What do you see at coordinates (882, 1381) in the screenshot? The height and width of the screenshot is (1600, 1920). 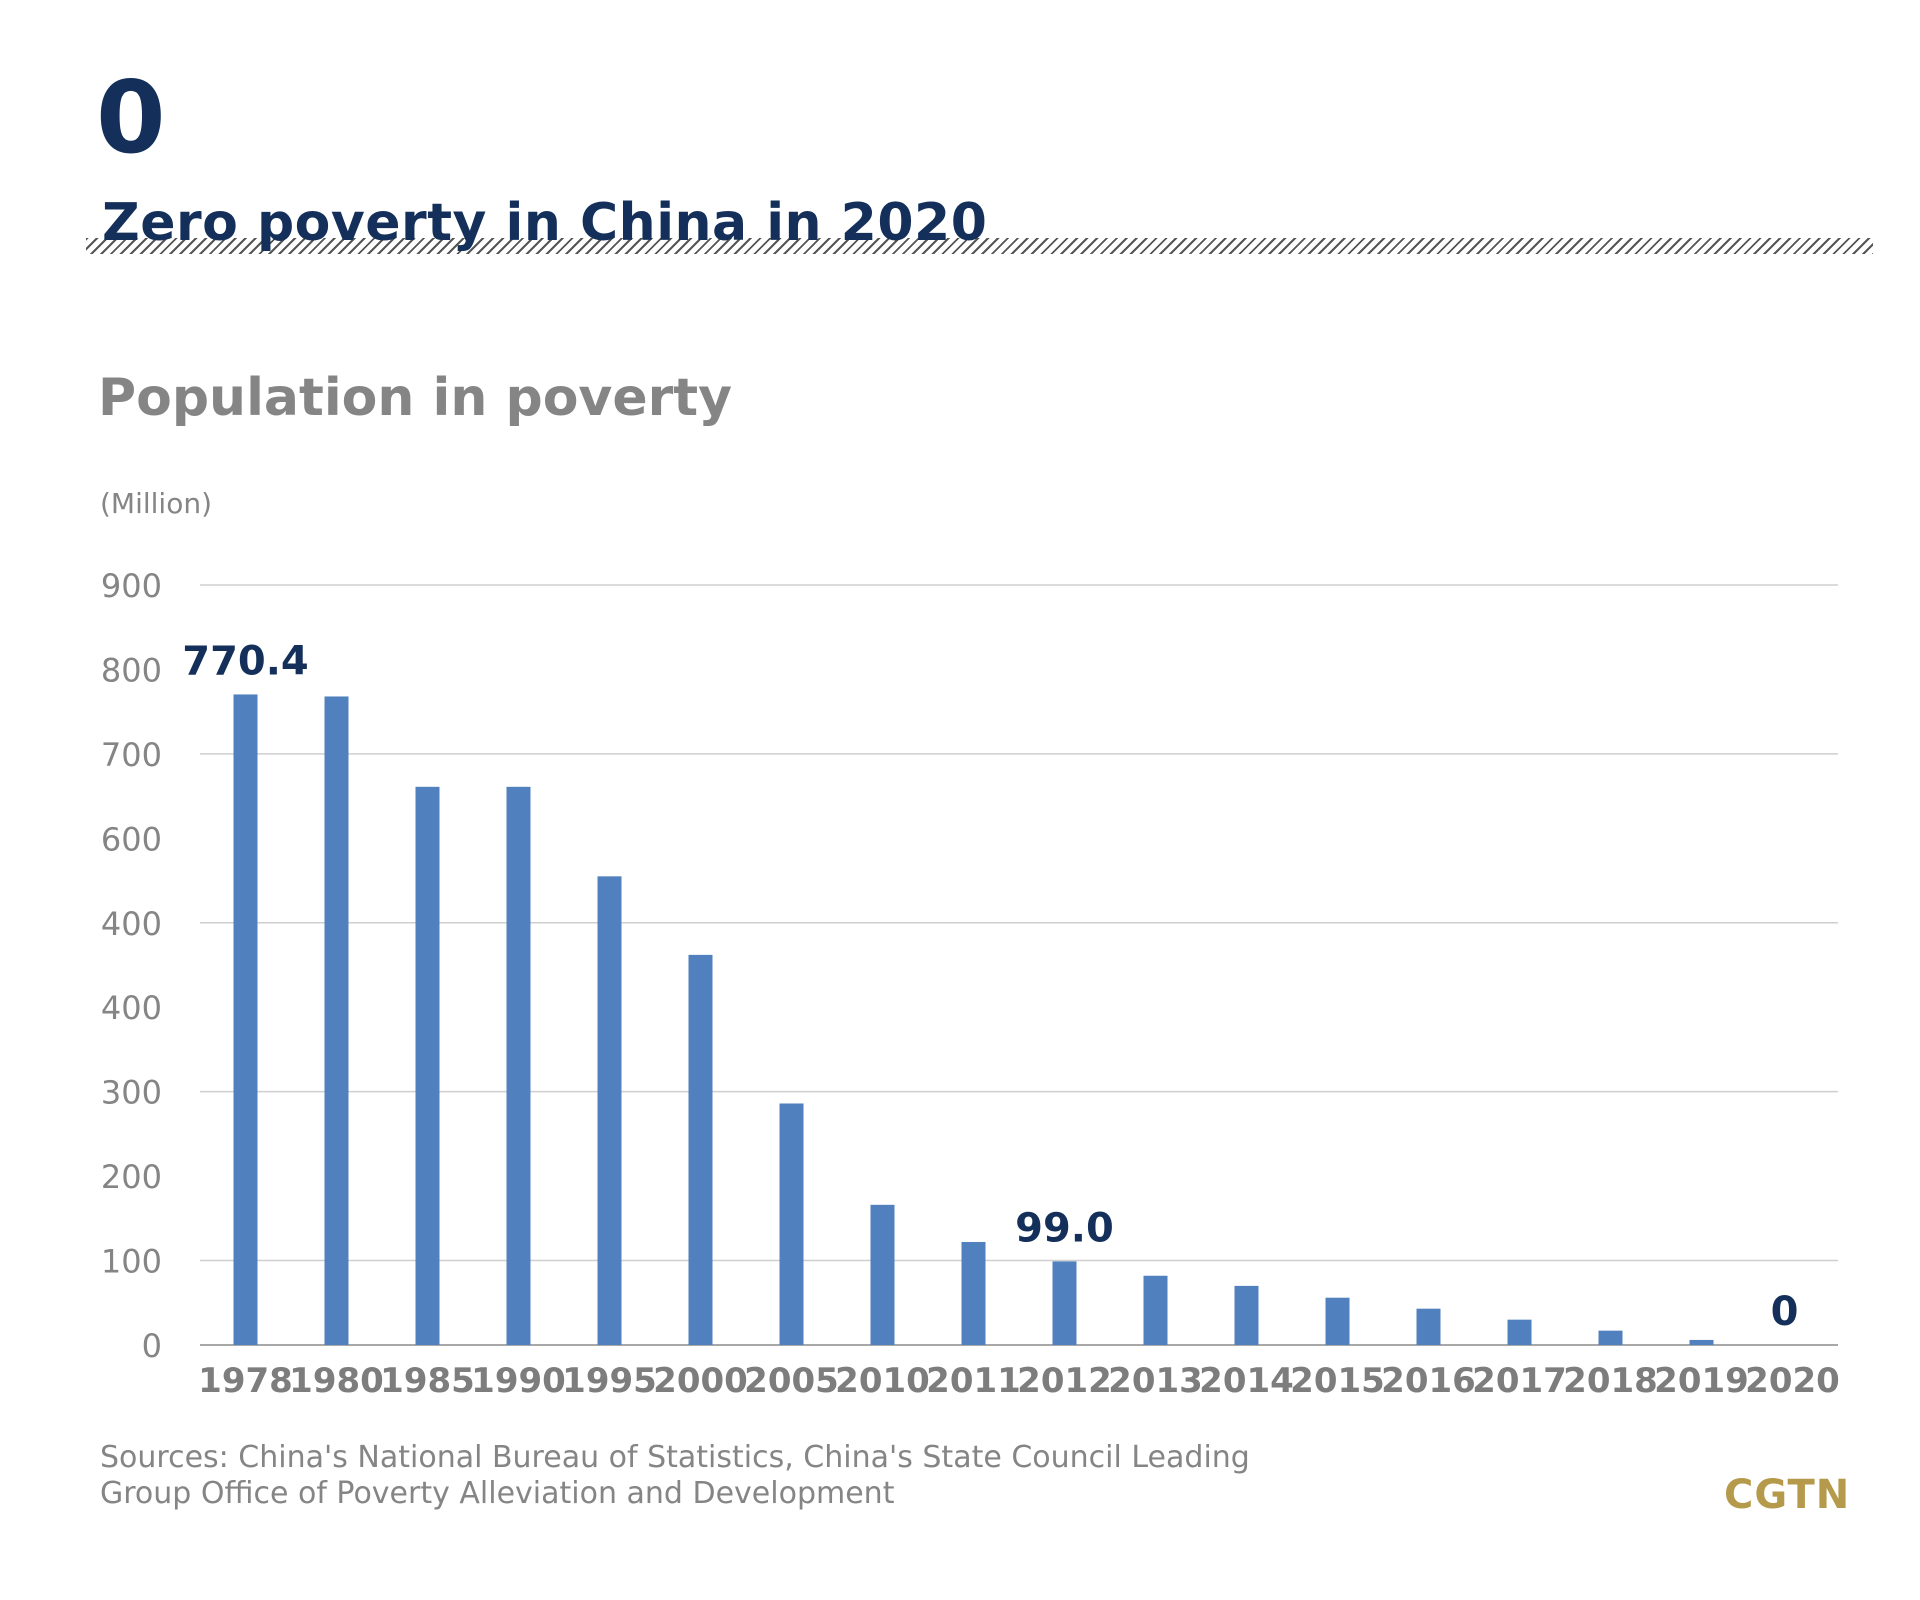 I see `x-tick-label: 2010` at bounding box center [882, 1381].